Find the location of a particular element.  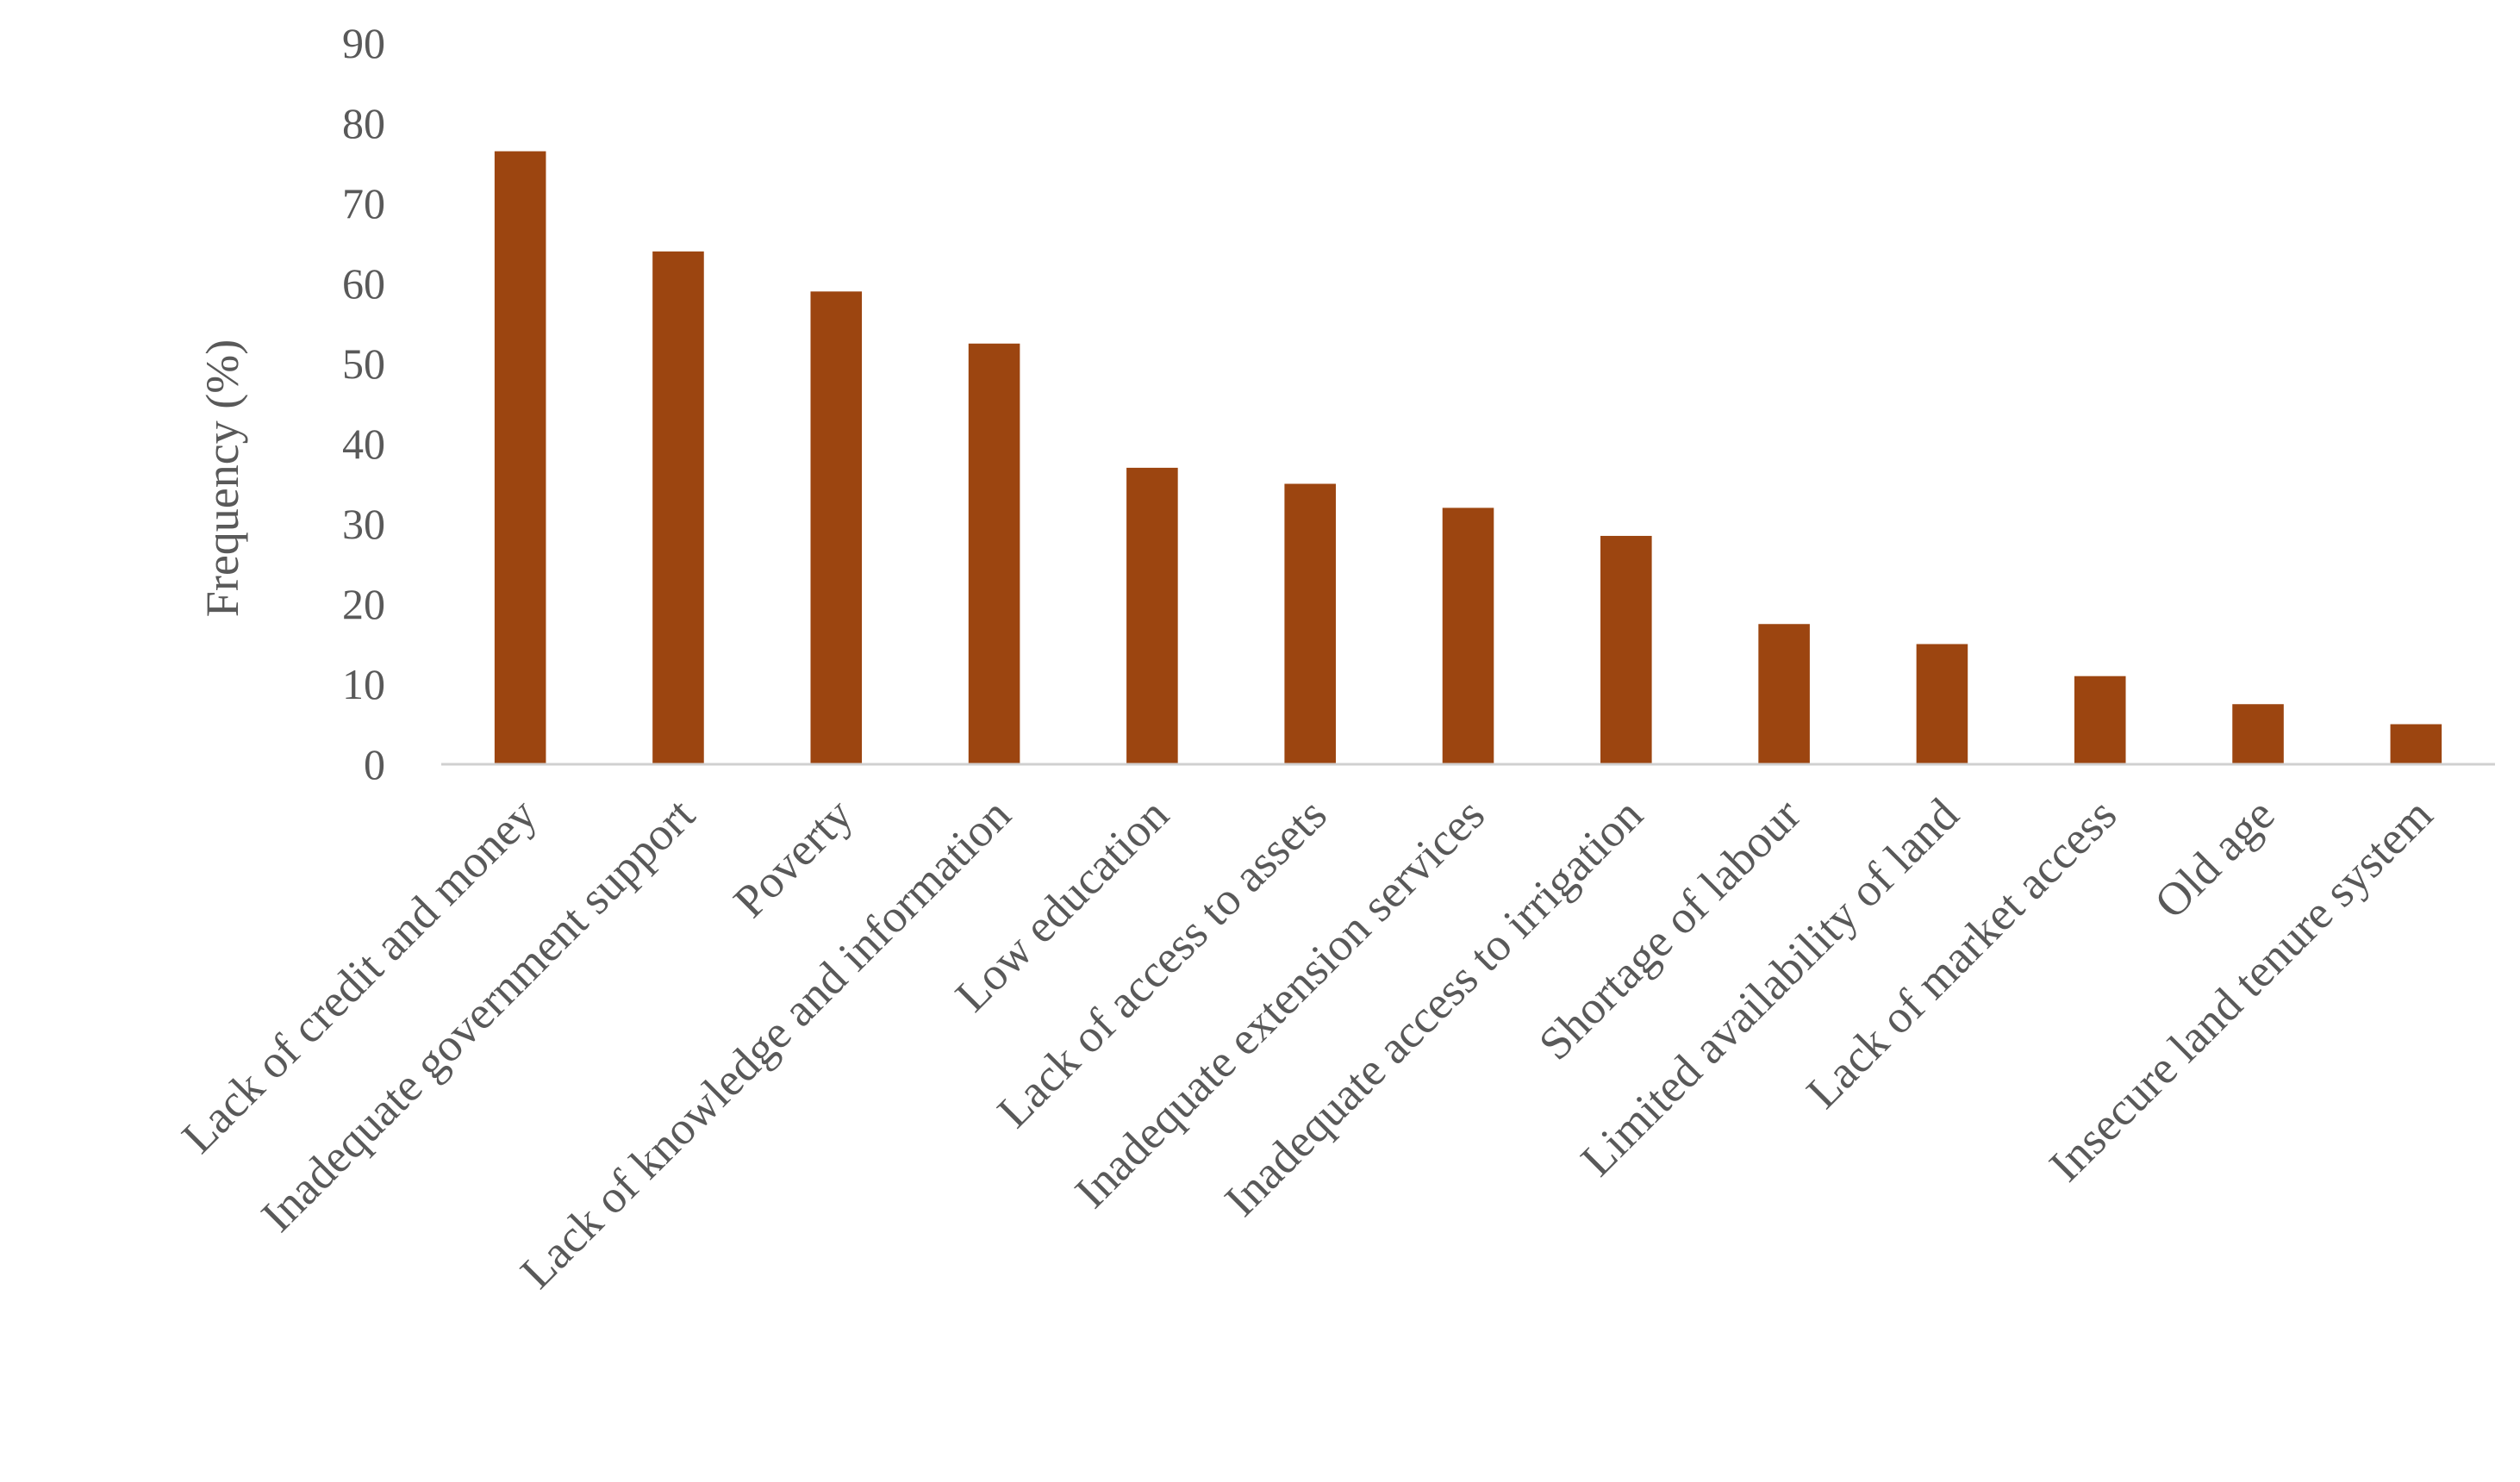

y-axis-ticks: 0 10 20 30 40 50 60 70 80 90 is located at coordinates (364, 403).